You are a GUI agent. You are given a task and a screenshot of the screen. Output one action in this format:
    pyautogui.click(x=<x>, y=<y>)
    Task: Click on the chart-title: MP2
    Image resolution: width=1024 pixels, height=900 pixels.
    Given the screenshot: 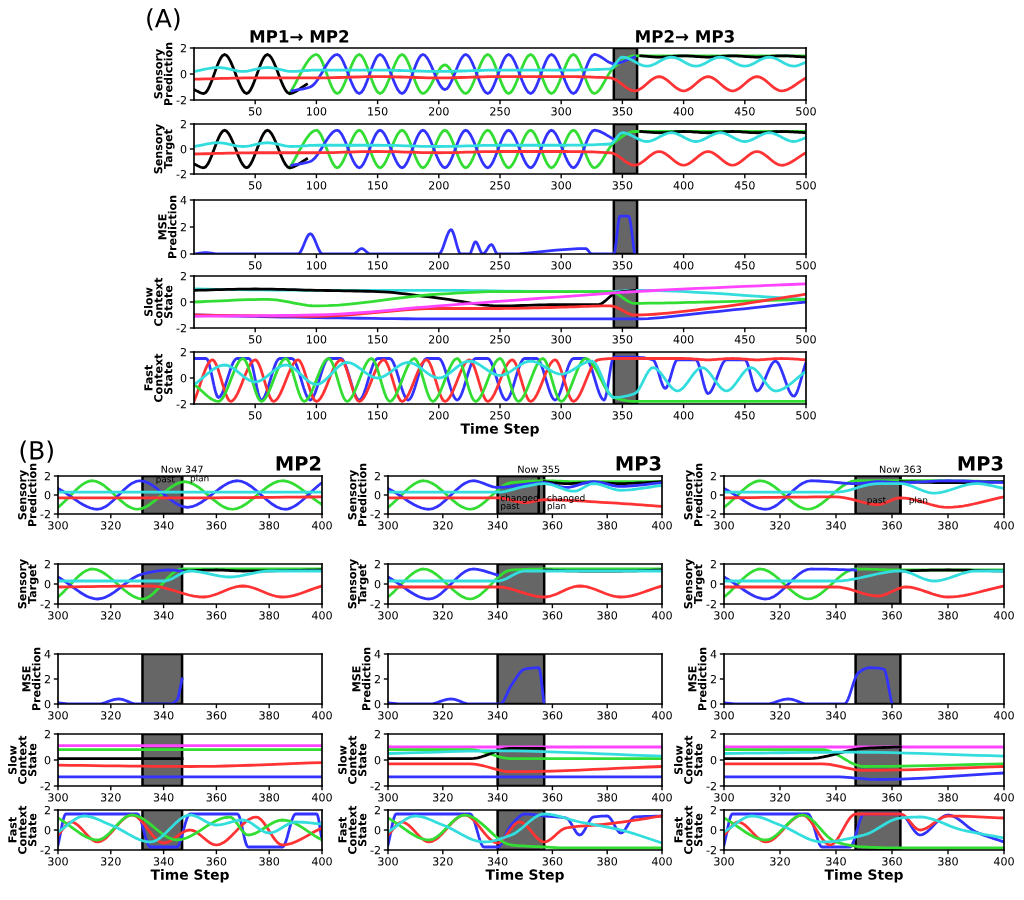 What is the action you would take?
    pyautogui.click(x=298, y=463)
    